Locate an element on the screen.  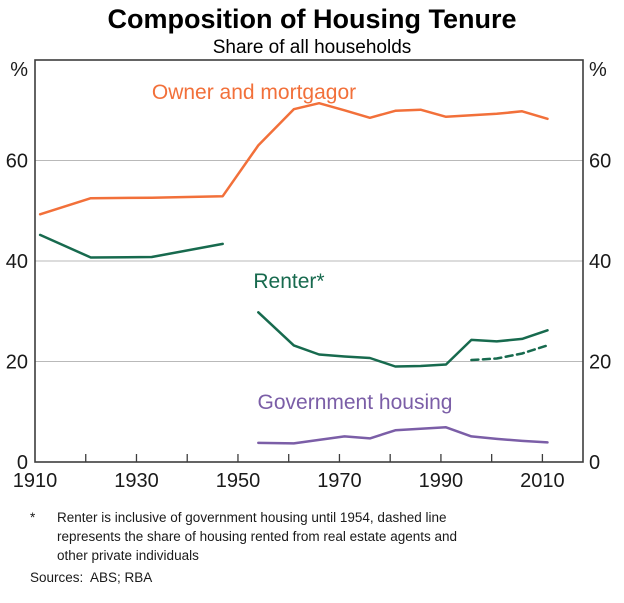
footnote-marker: * is located at coordinates (33, 517).